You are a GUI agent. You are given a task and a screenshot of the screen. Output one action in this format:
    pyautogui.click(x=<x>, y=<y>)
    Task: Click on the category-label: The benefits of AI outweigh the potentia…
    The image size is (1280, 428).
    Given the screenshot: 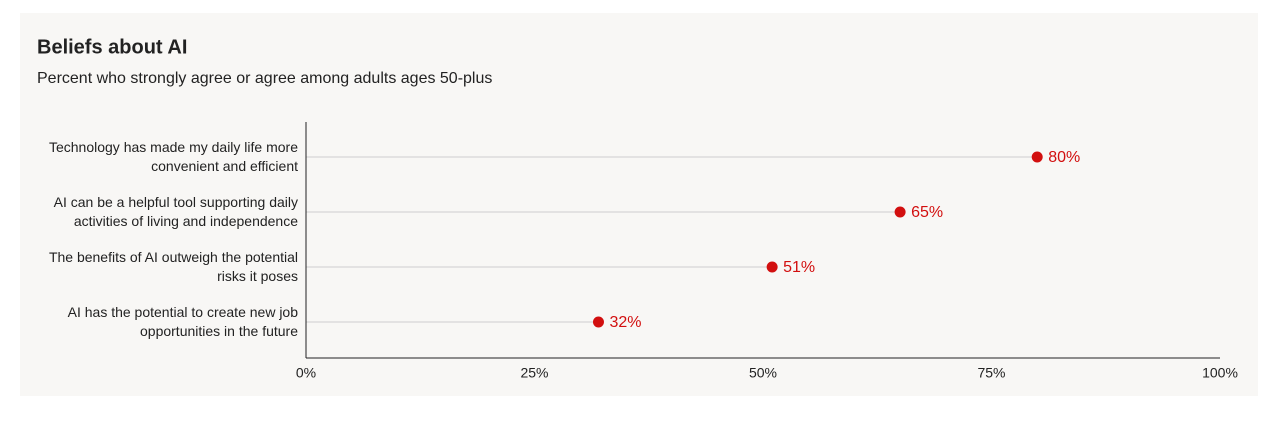 What is the action you would take?
    pyautogui.click(x=173, y=266)
    